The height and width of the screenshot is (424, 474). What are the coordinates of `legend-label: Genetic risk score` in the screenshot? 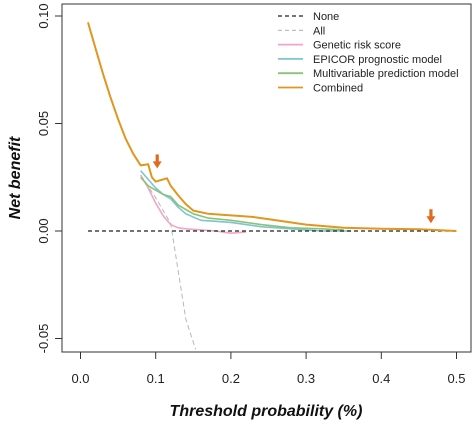 It's located at (357, 46).